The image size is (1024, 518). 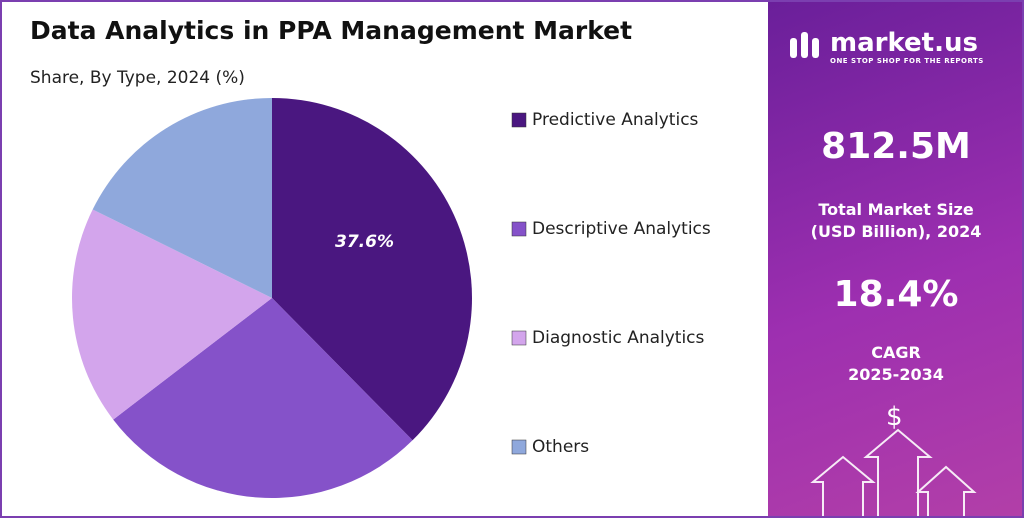 I want to click on legend-label: Predictive Analytics, so click(x=615, y=120).